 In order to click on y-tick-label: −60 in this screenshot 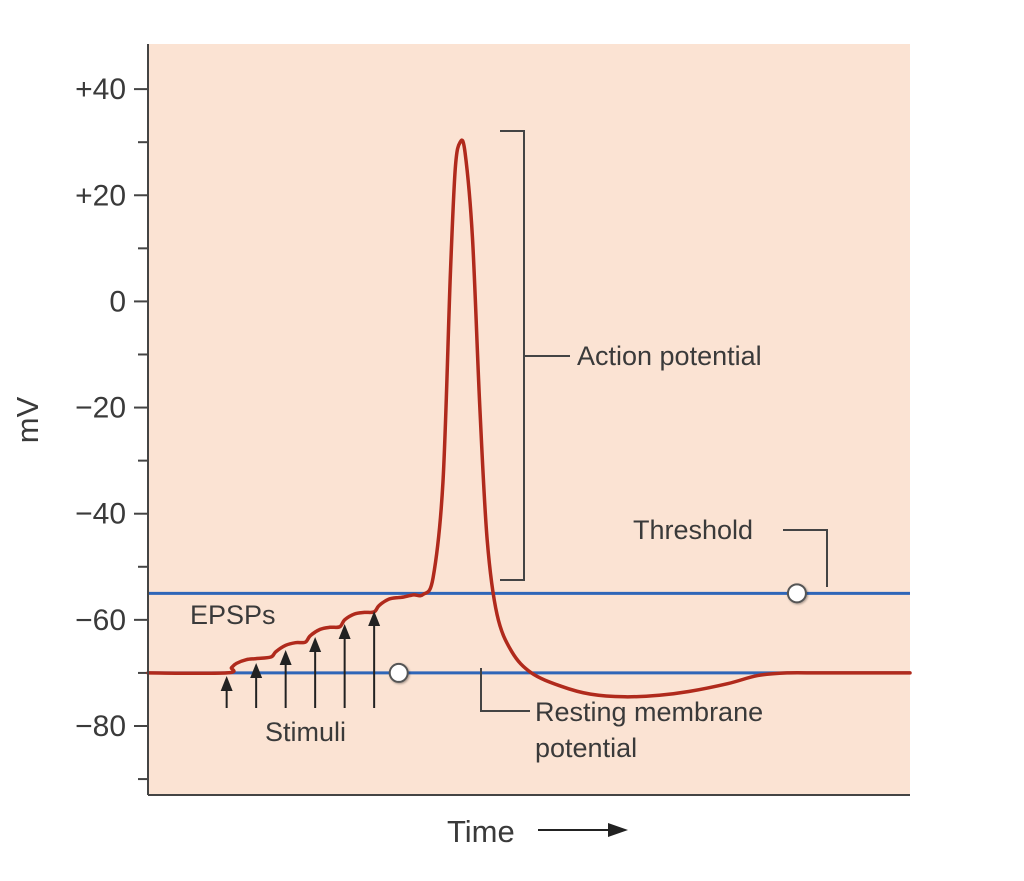, I will do `click(100, 620)`.